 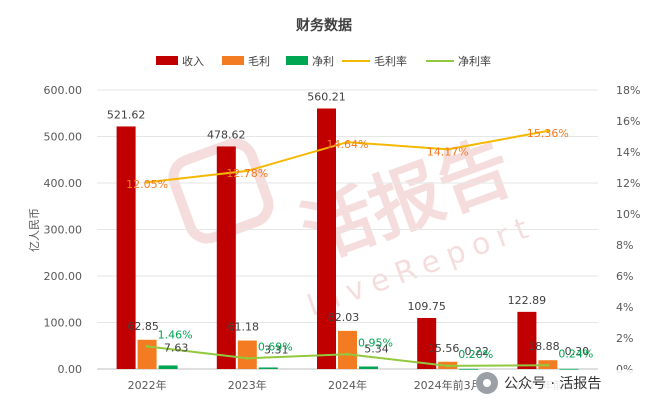 What do you see at coordinates (323, 25) in the screenshot?
I see `chart-title: 财务数据` at bounding box center [323, 25].